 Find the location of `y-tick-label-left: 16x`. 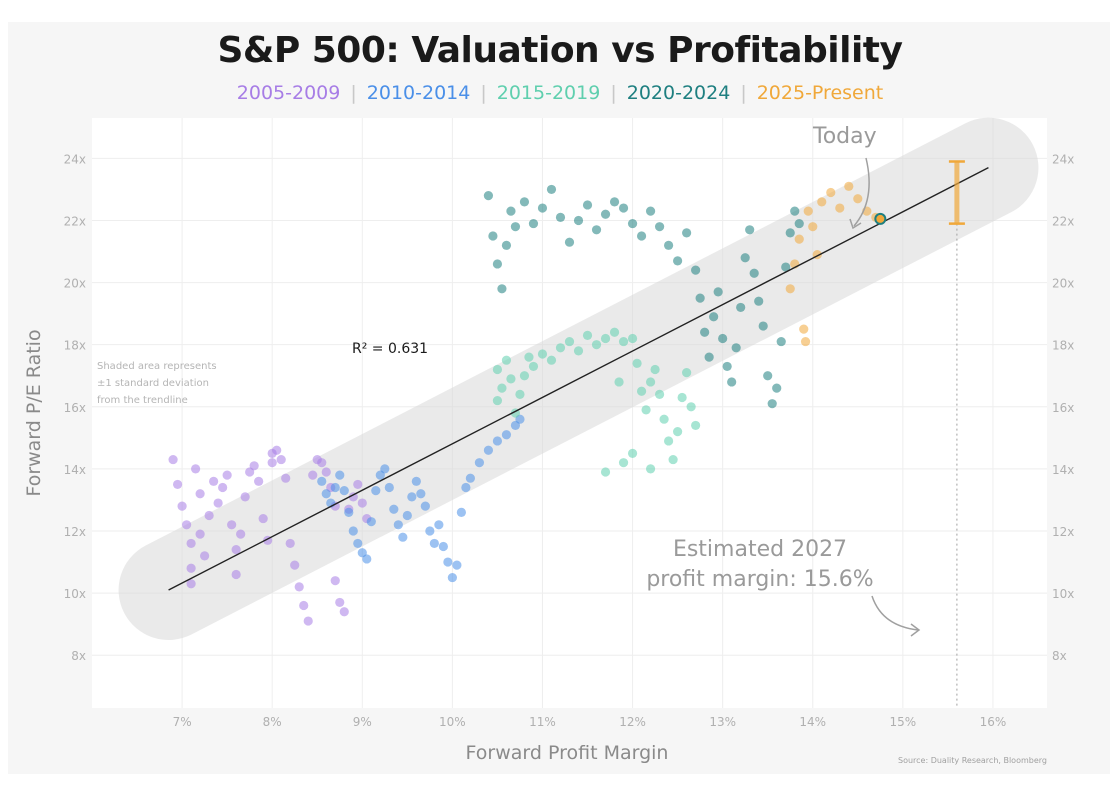

y-tick-label-left: 16x is located at coordinates (75, 408).